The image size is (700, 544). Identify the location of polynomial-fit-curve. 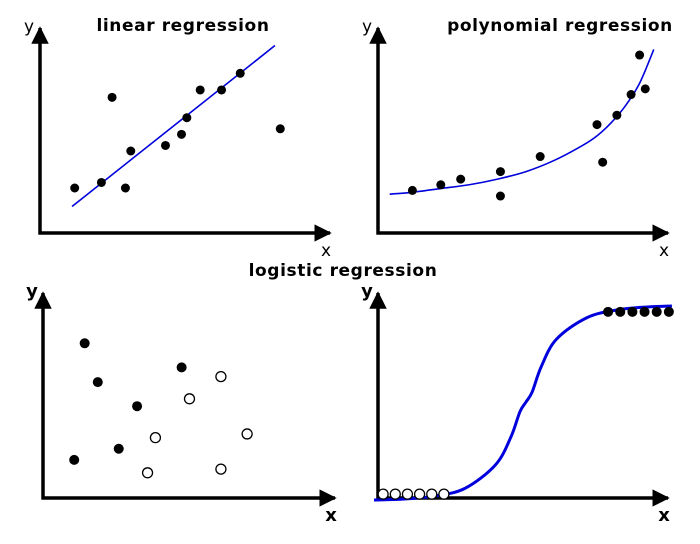
(522, 122).